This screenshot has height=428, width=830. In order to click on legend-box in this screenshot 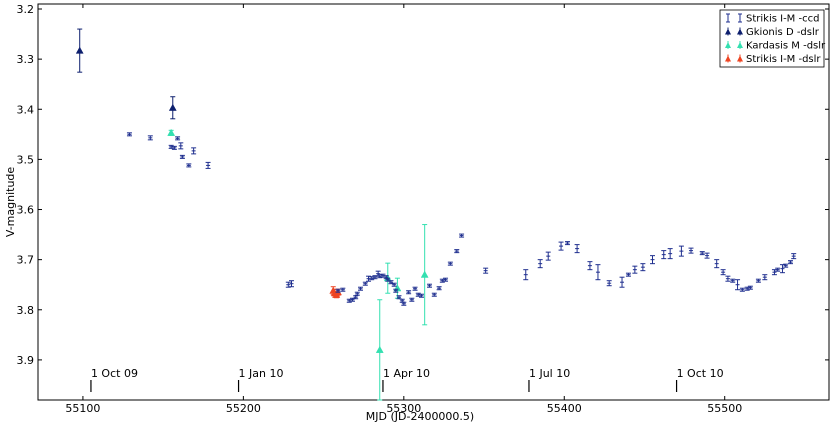, I will do `click(772, 38)`.